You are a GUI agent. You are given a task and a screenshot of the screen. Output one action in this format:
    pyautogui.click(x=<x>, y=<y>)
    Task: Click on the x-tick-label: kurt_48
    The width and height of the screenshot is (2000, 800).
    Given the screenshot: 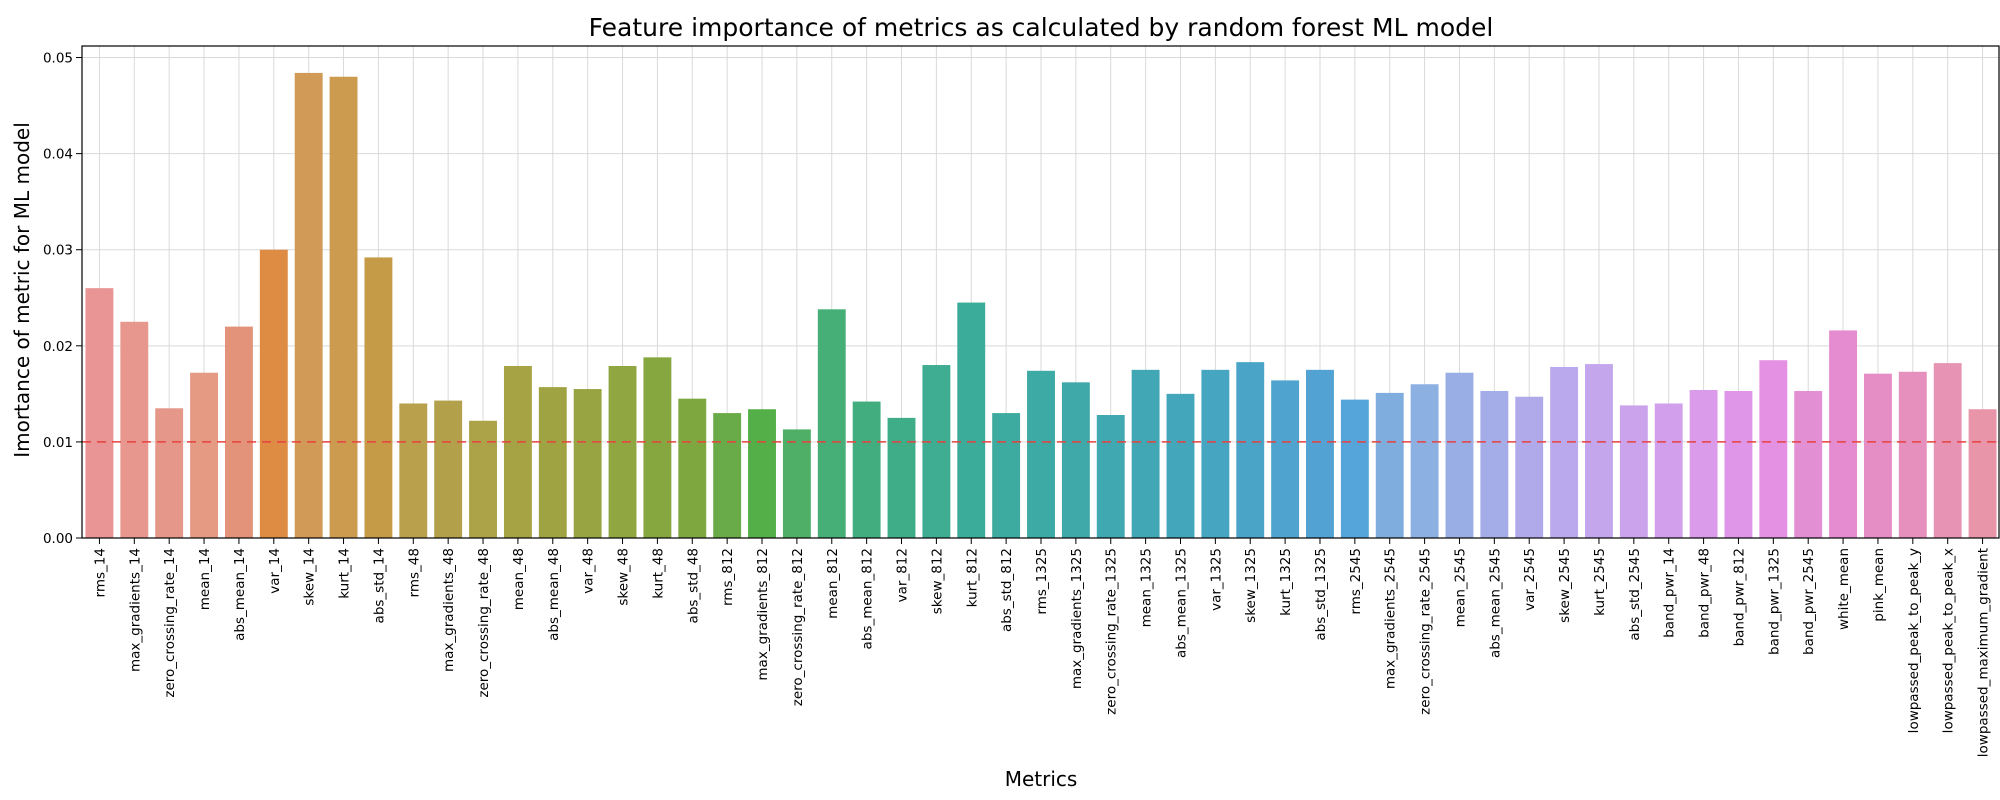 What is the action you would take?
    pyautogui.click(x=658, y=573)
    